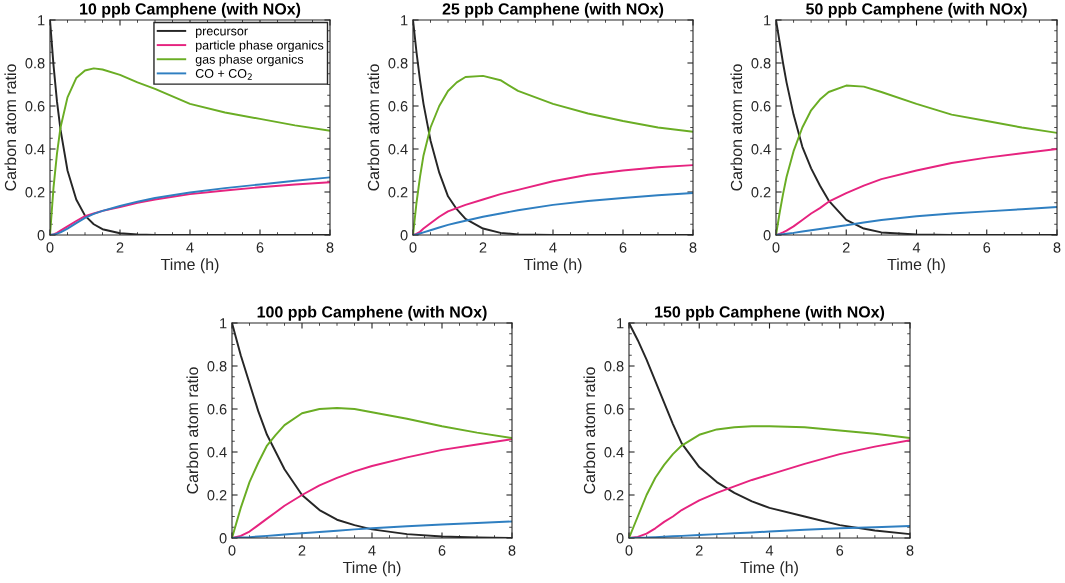 Image resolution: width=1065 pixels, height=583 pixels. Describe the element at coordinates (249, 60) in the screenshot. I see `legend-label: gas phase organics` at that location.